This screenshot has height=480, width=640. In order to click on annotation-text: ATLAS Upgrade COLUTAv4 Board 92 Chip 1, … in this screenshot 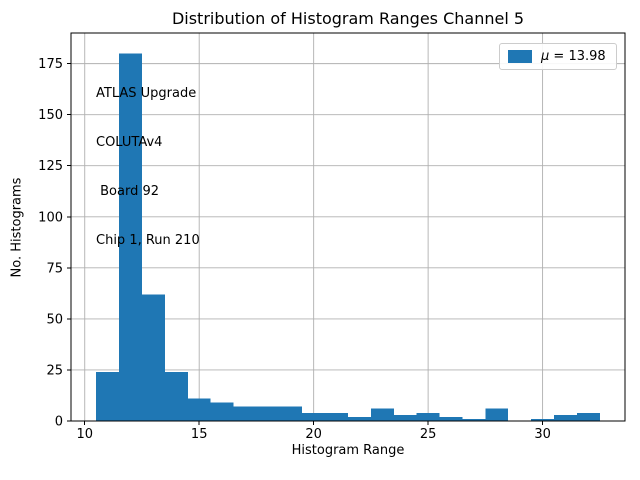, I will do `click(148, 168)`.